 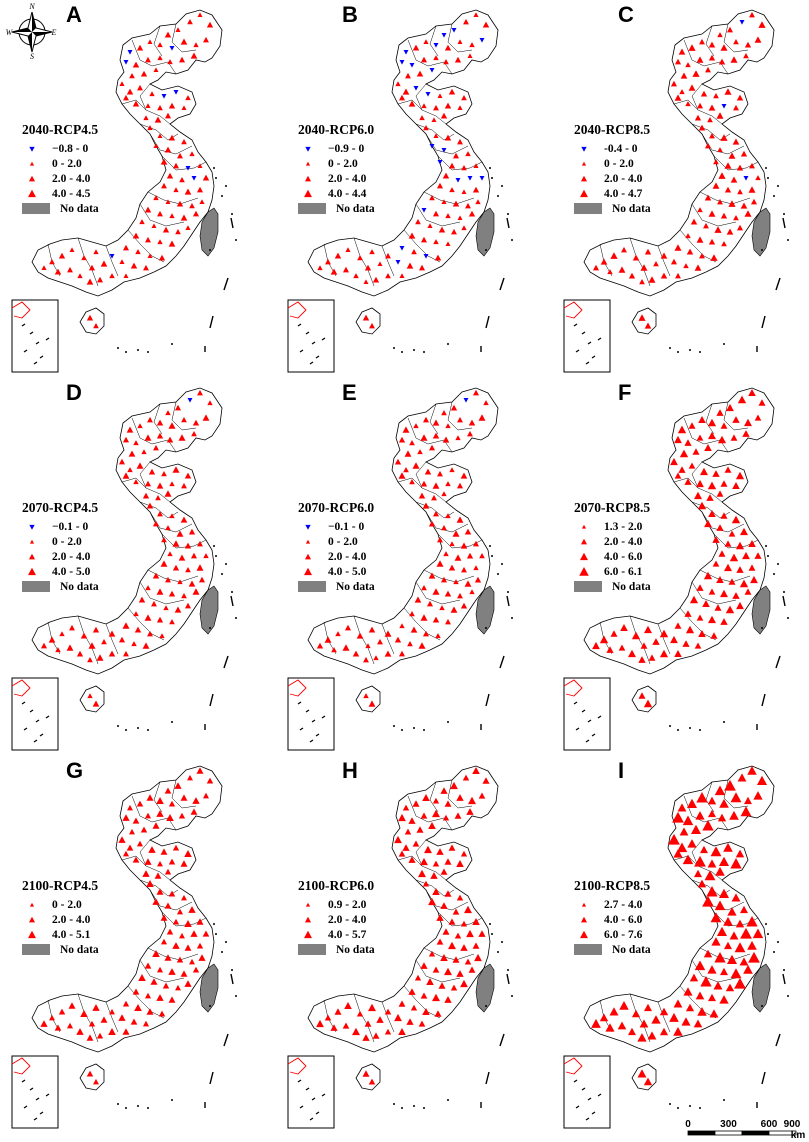 I want to click on taiwan-no-data, so click(x=485, y=232).